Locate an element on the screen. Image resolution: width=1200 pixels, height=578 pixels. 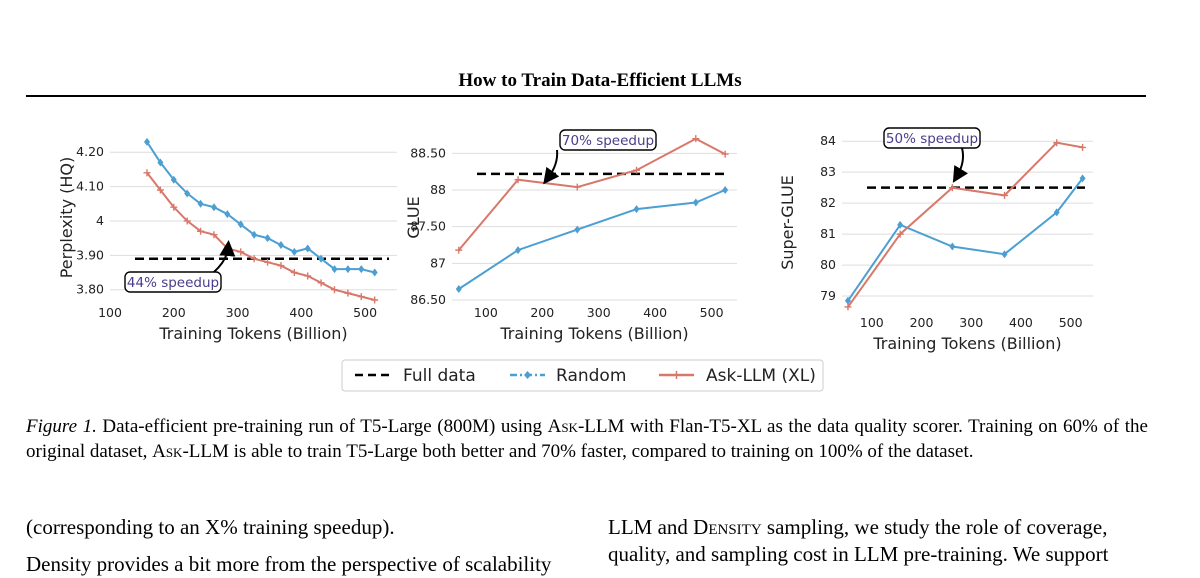
y-tick-label: 4.20 is located at coordinates (90, 151).